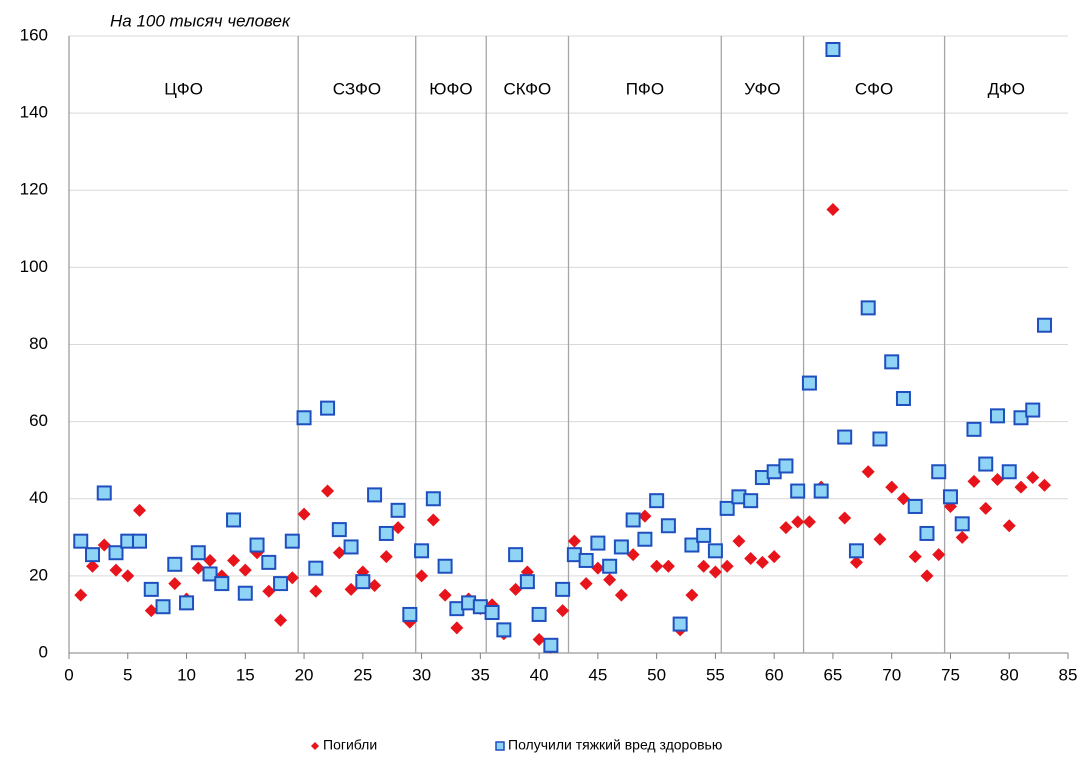  Describe the element at coordinates (315, 746) in the screenshot. I see `legend-marker` at that location.